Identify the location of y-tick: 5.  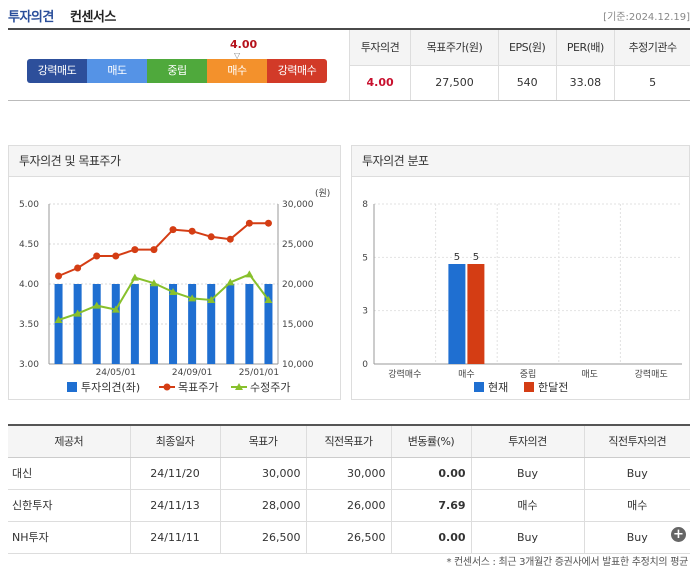
(365, 258).